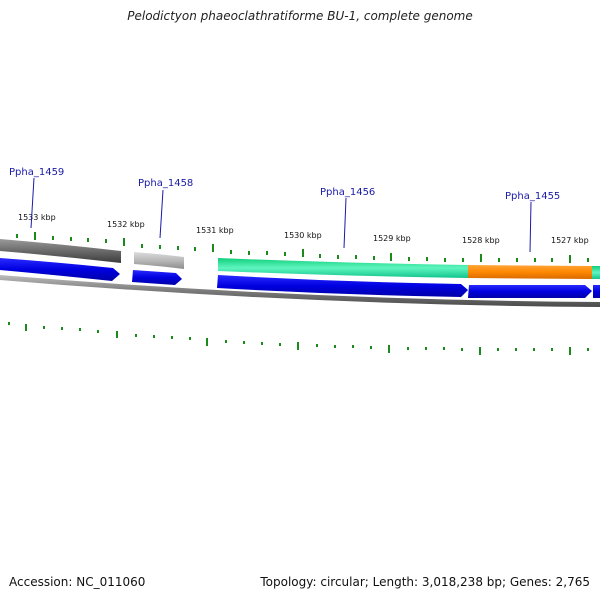  Describe the element at coordinates (284, 184) in the screenshot. I see `gene-labels: Ppha_1459 Ppha_1458 Ppha_1456 Ppha_1455` at that location.